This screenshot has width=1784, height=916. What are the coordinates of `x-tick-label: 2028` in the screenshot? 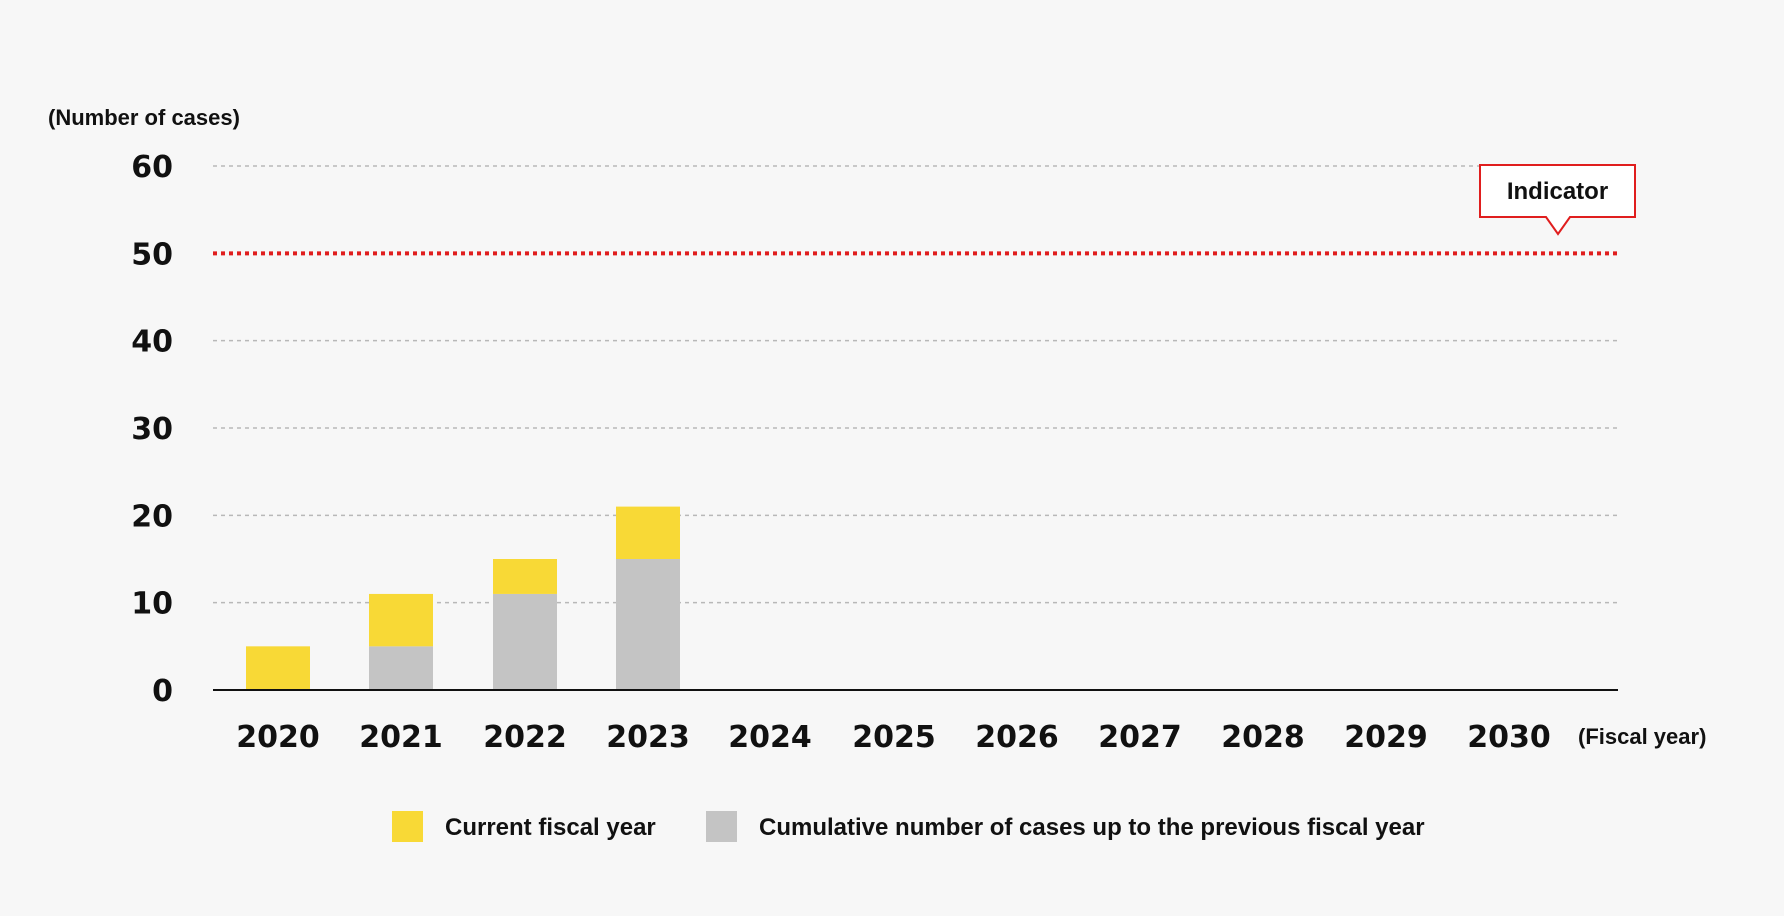 It's located at (1263, 737).